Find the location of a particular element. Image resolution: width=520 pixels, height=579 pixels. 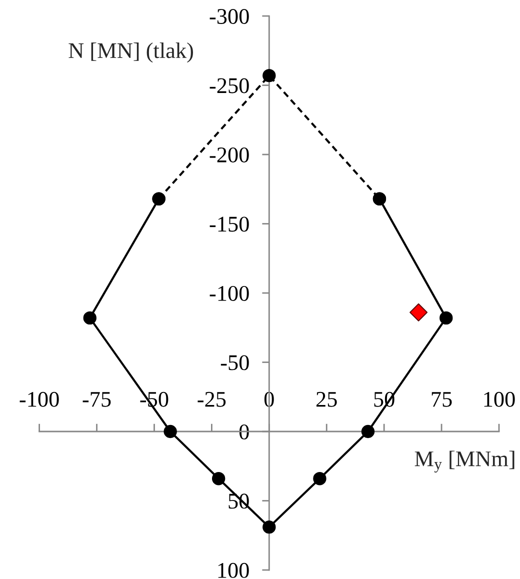

y-axis-title: N [MN] (tlak) is located at coordinates (130, 52).